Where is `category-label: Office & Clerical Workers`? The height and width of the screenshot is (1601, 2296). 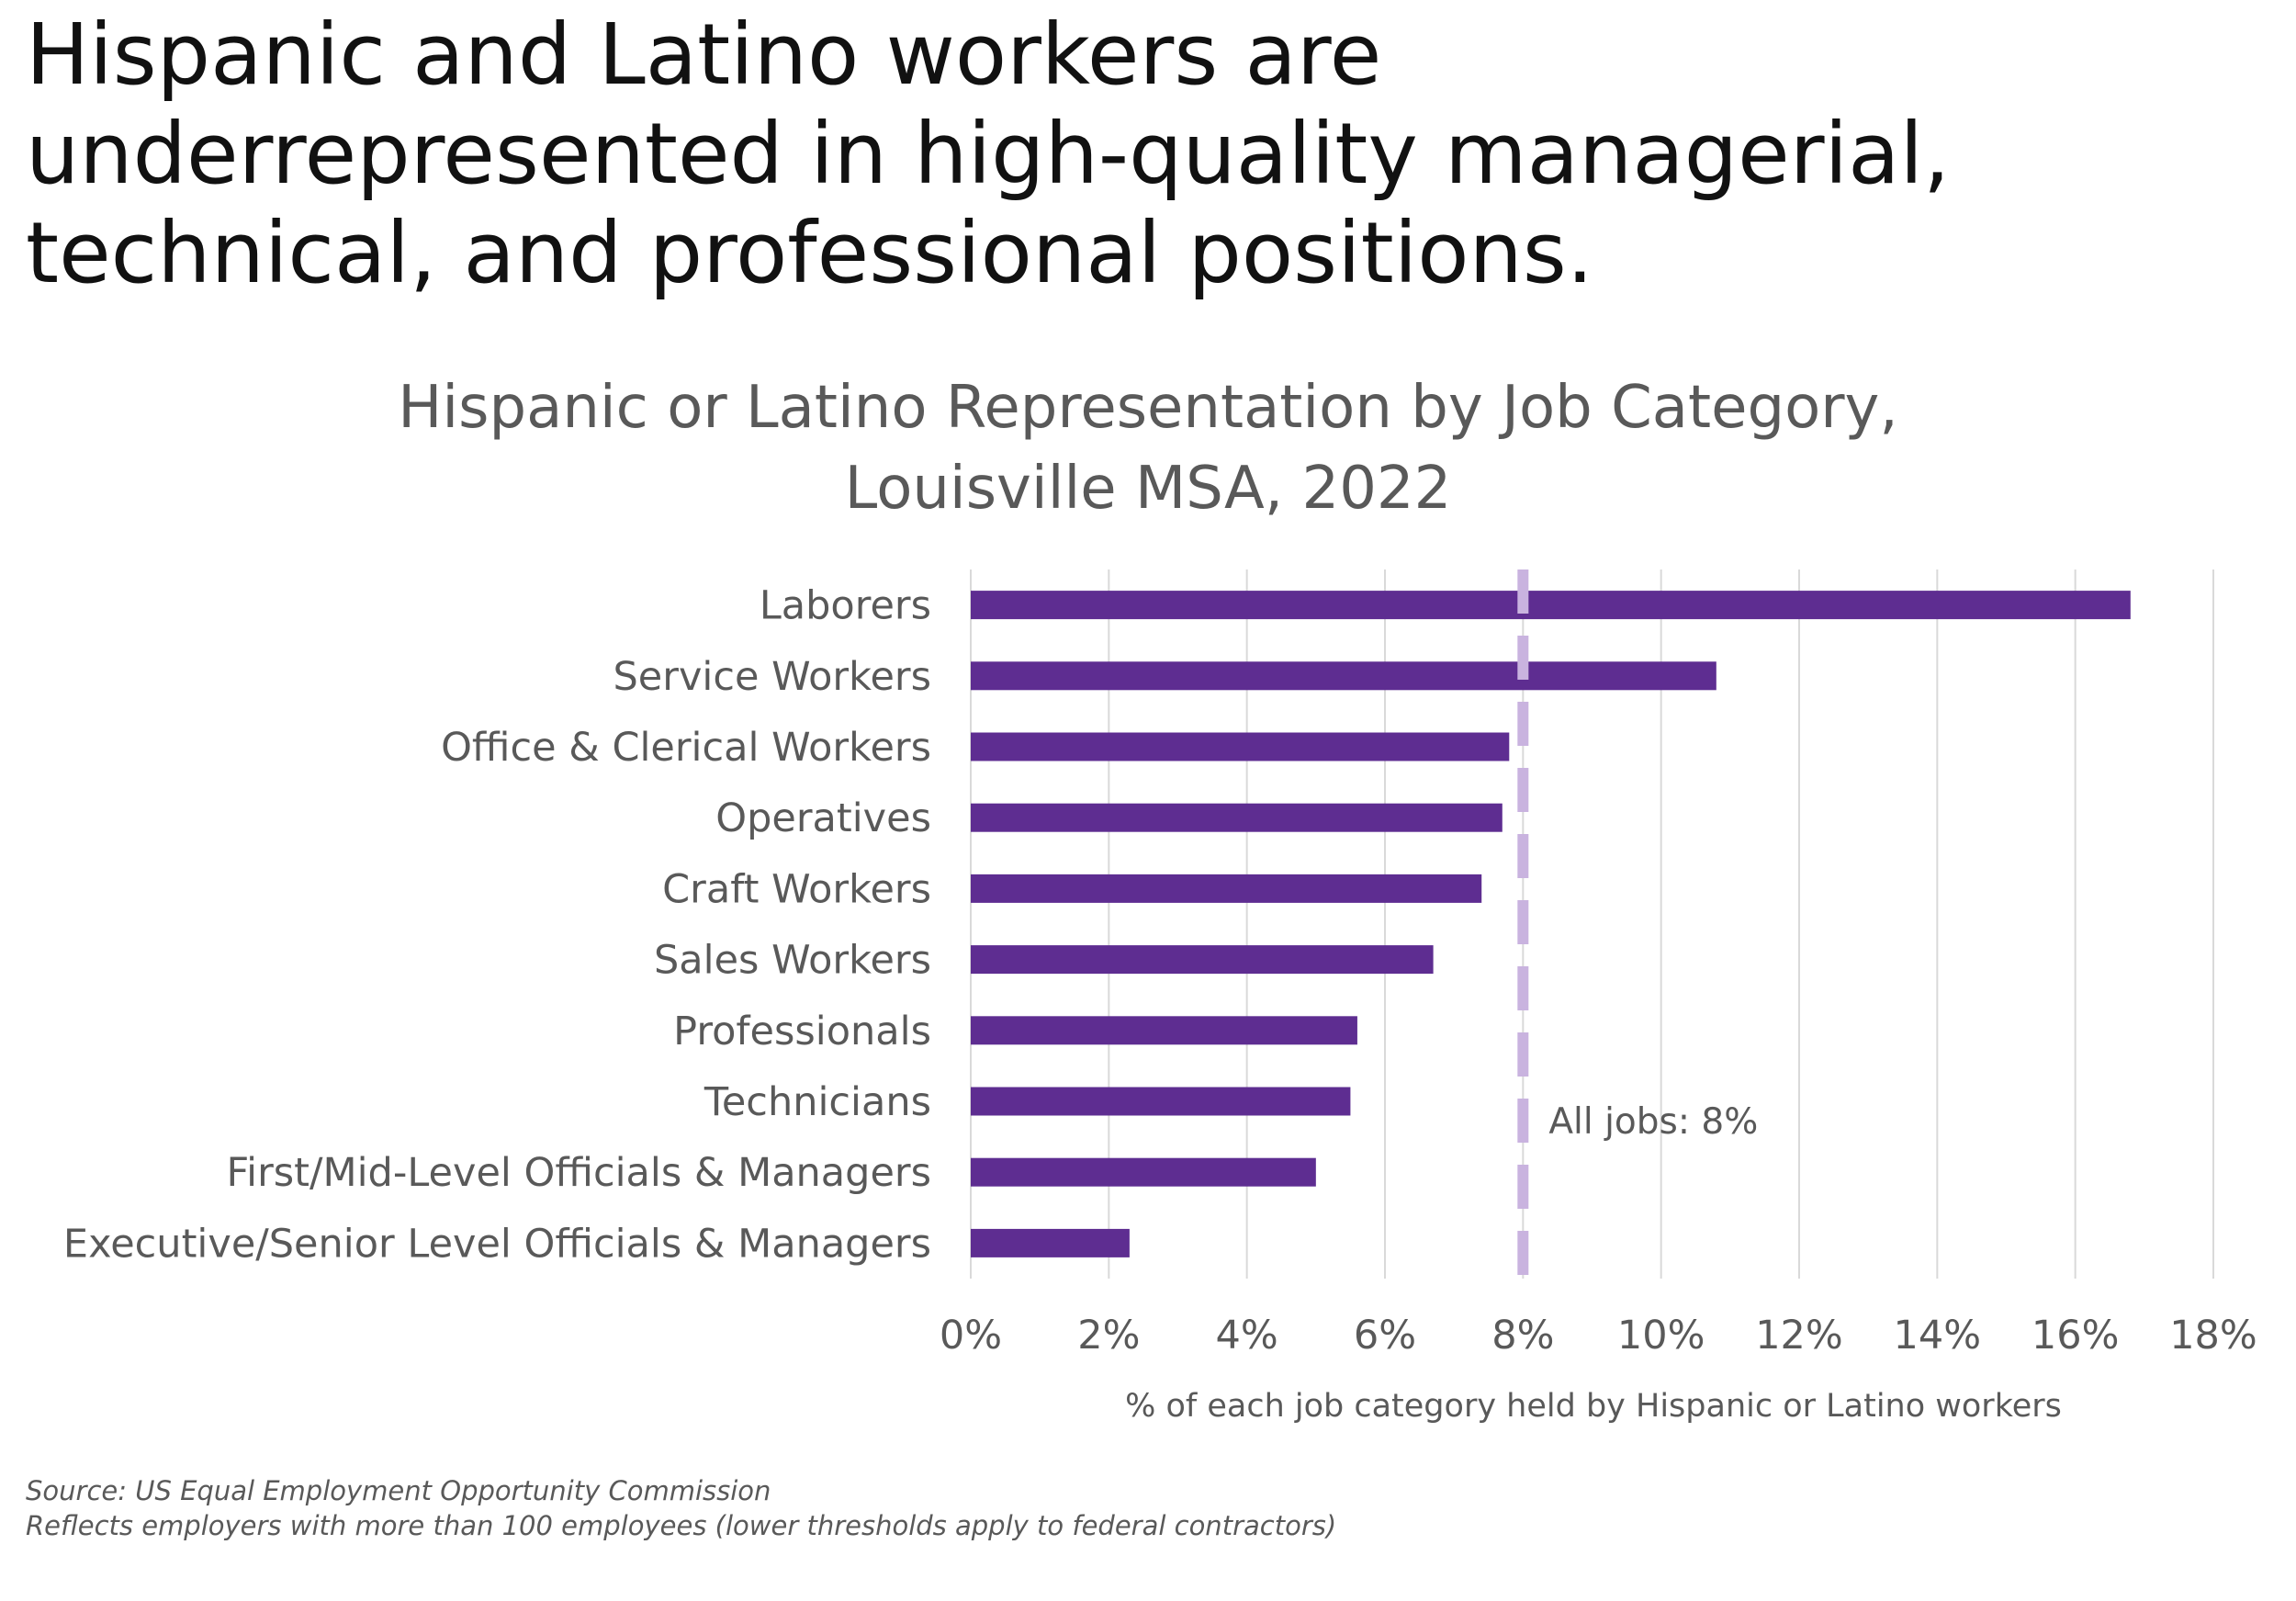 category-label: Office & Clerical Workers is located at coordinates (686, 748).